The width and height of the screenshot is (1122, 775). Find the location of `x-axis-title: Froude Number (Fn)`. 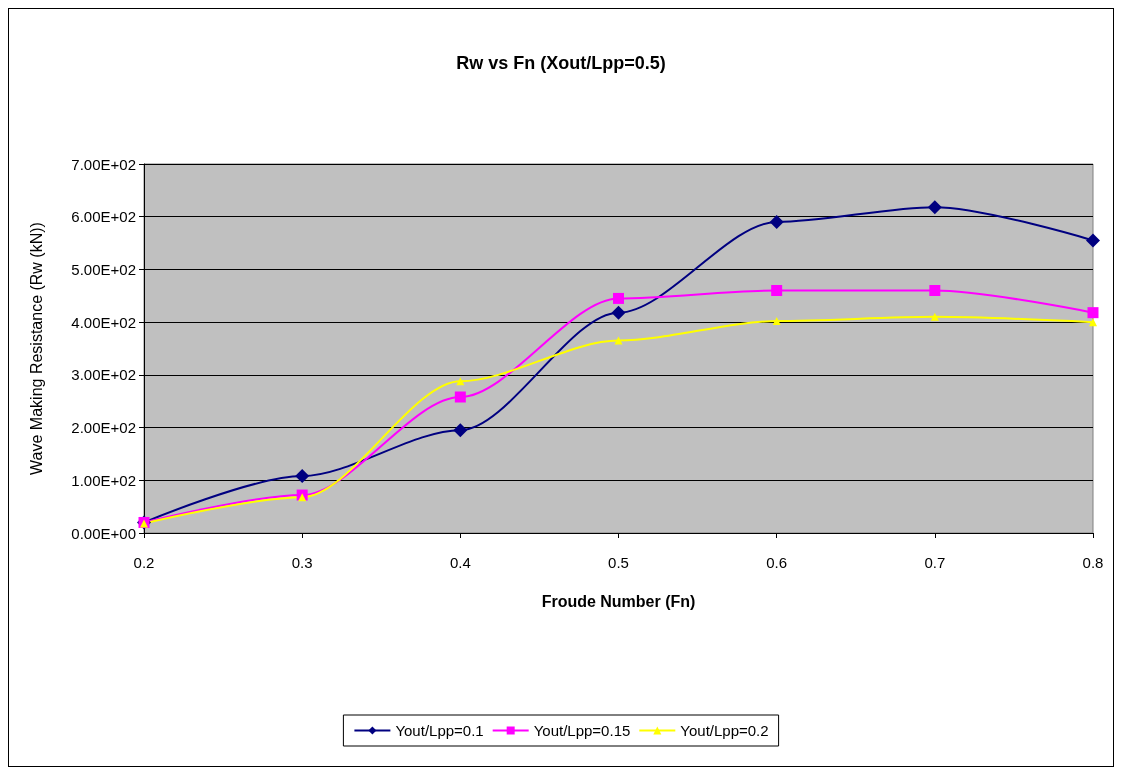

x-axis-title: Froude Number (Fn) is located at coordinates (618, 601).